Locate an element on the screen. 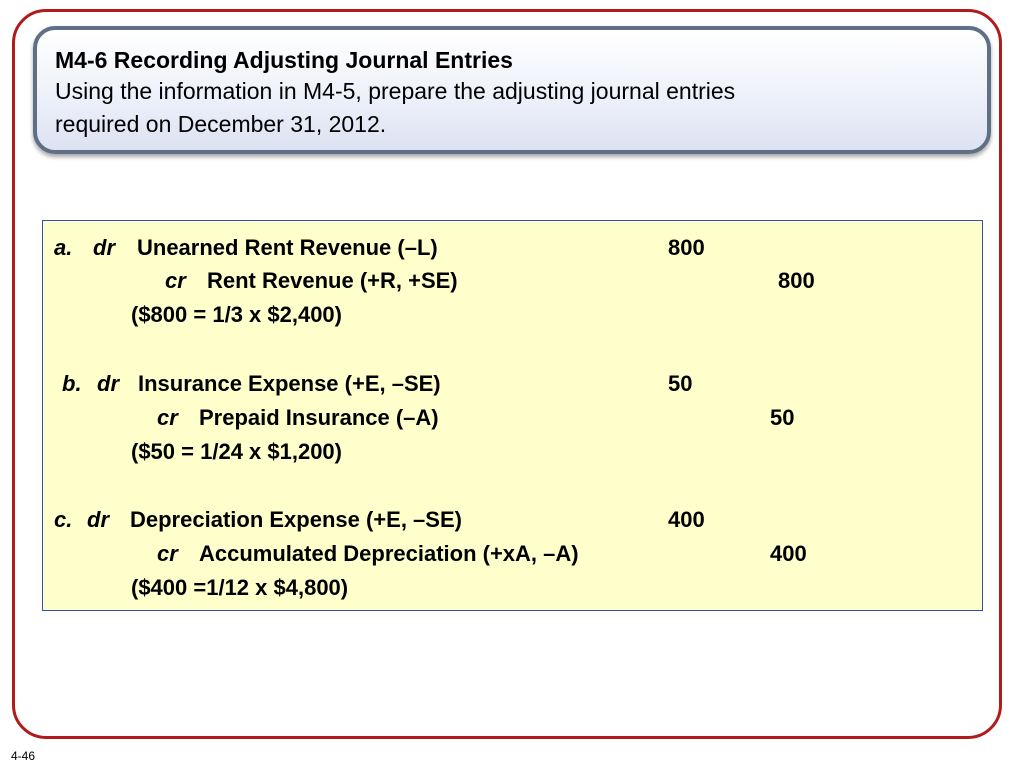  entry-c-letter: c. is located at coordinates (63, 519).